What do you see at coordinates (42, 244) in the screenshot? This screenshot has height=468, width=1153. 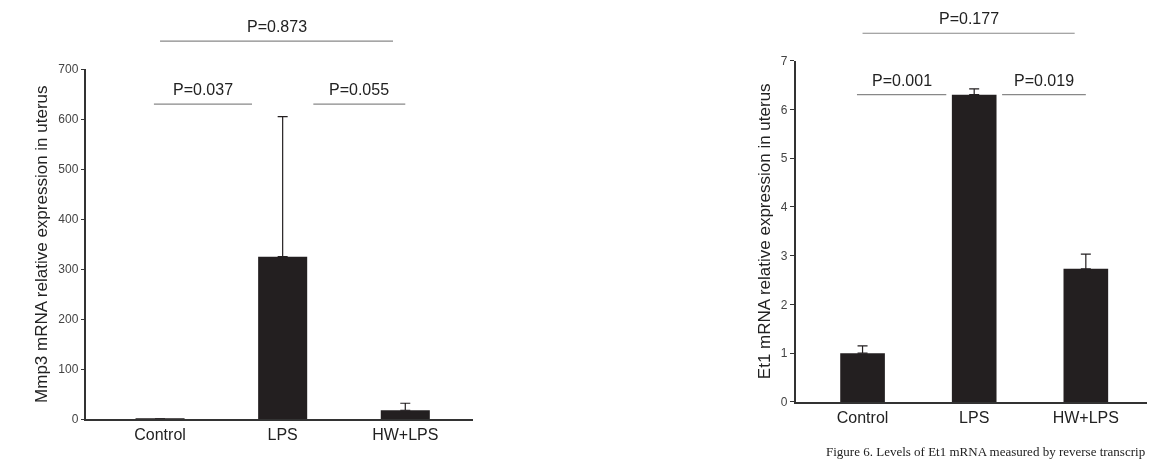 I see `y-axis-title: Mmp3 mRNA relative expression in uterus` at bounding box center [42, 244].